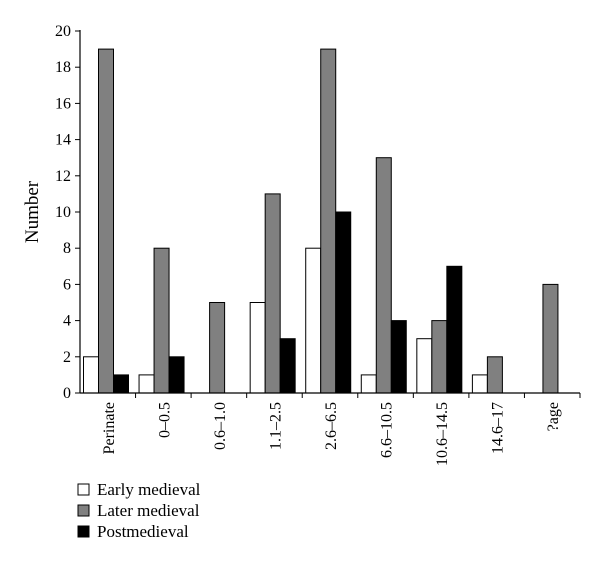 Image resolution: width=600 pixels, height=576 pixels. What do you see at coordinates (63, 140) in the screenshot?
I see `y-tick-label: 14` at bounding box center [63, 140].